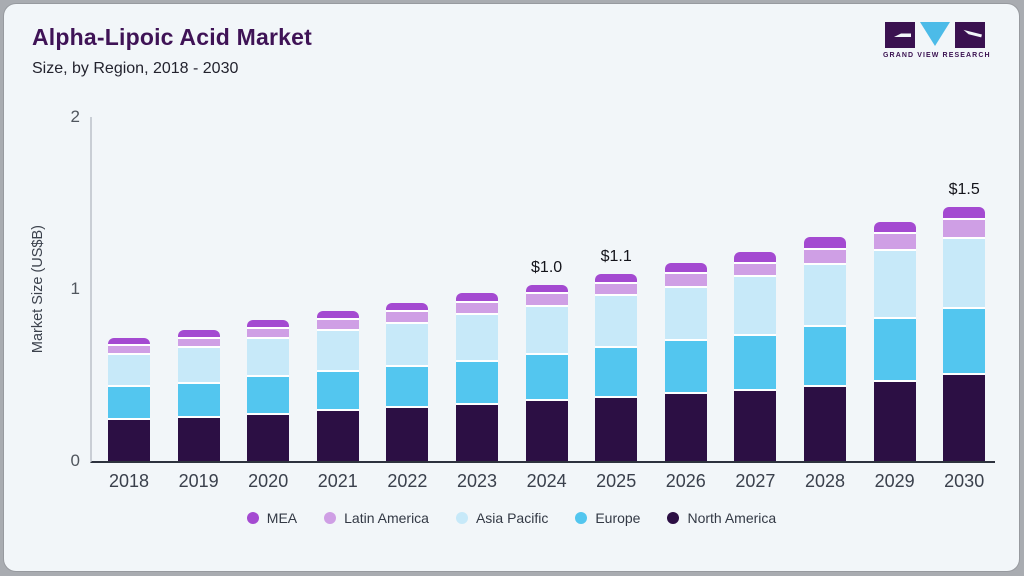 The width and height of the screenshot is (1024, 576). What do you see at coordinates (673, 518) in the screenshot?
I see `legend-dot-north-america` at bounding box center [673, 518].